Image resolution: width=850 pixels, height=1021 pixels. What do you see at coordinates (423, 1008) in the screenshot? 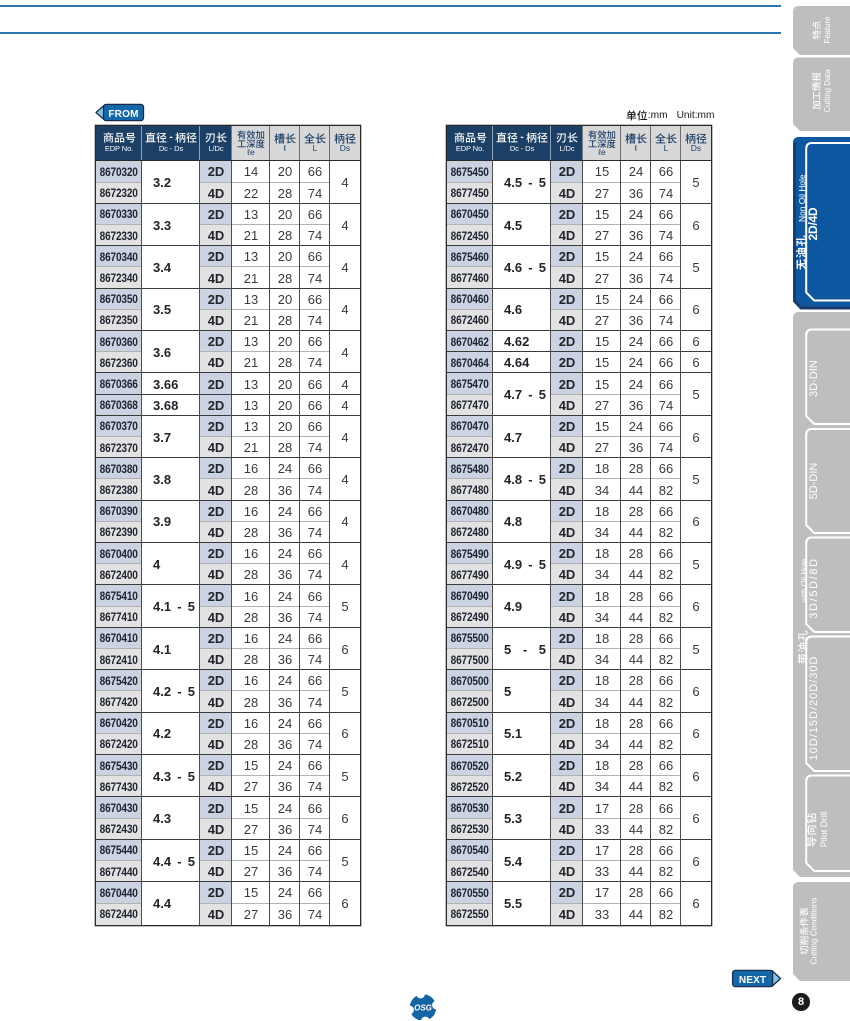
I see `svg-text: OSG` at bounding box center [423, 1008].